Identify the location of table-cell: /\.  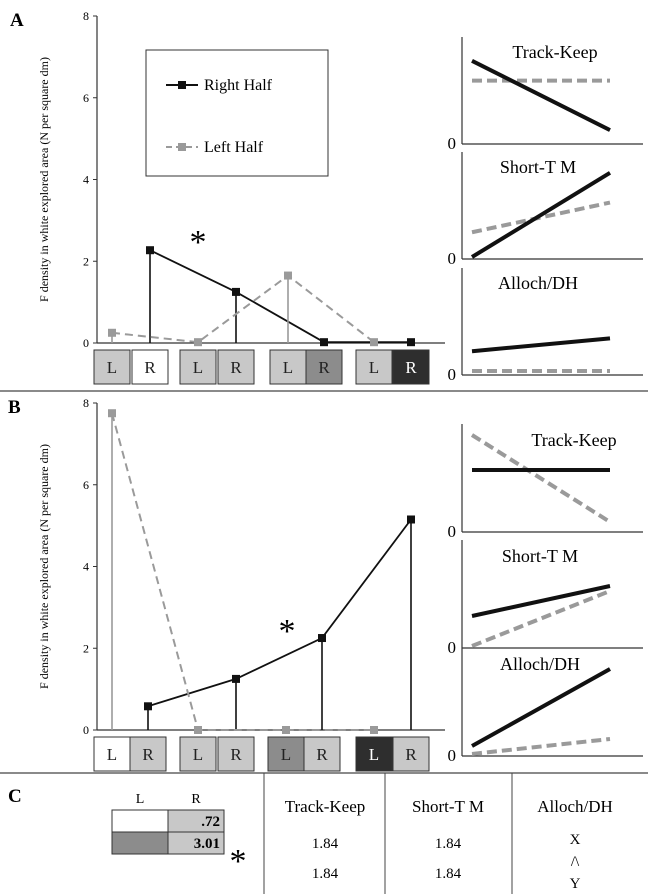
(575, 862).